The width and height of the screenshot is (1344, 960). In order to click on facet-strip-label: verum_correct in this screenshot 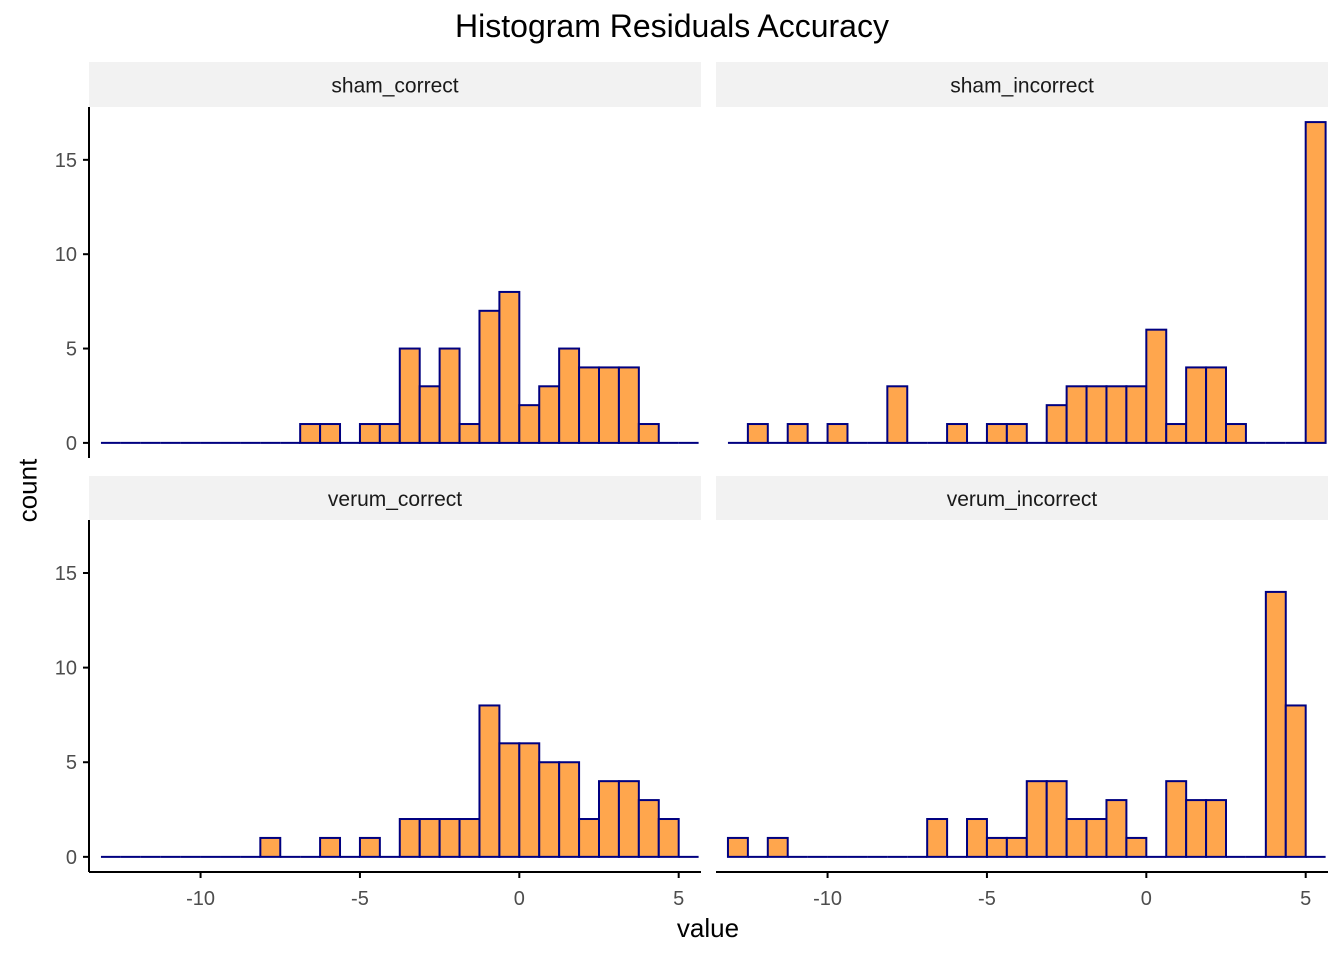, I will do `click(395, 499)`.